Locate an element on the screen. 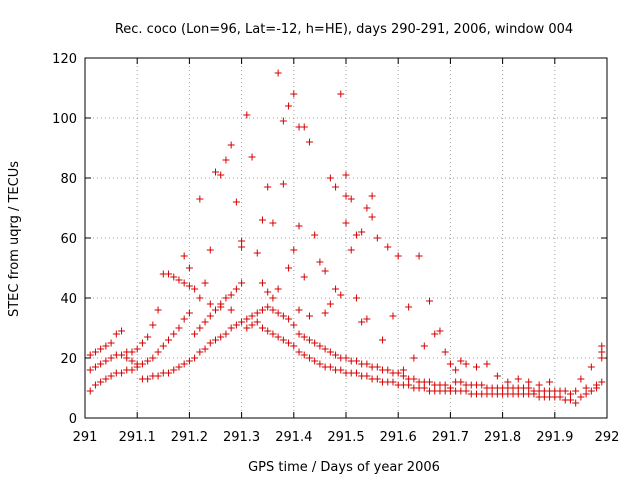 The image size is (640, 480). y-tick-label: 100 is located at coordinates (64, 119).